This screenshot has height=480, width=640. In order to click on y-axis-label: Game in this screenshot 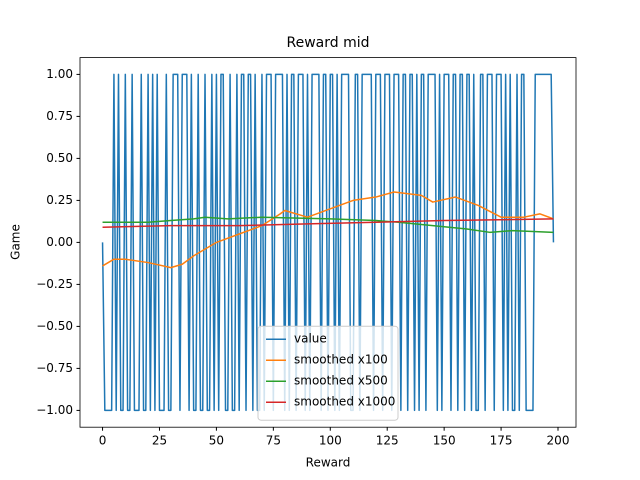, I will do `click(16, 242)`.